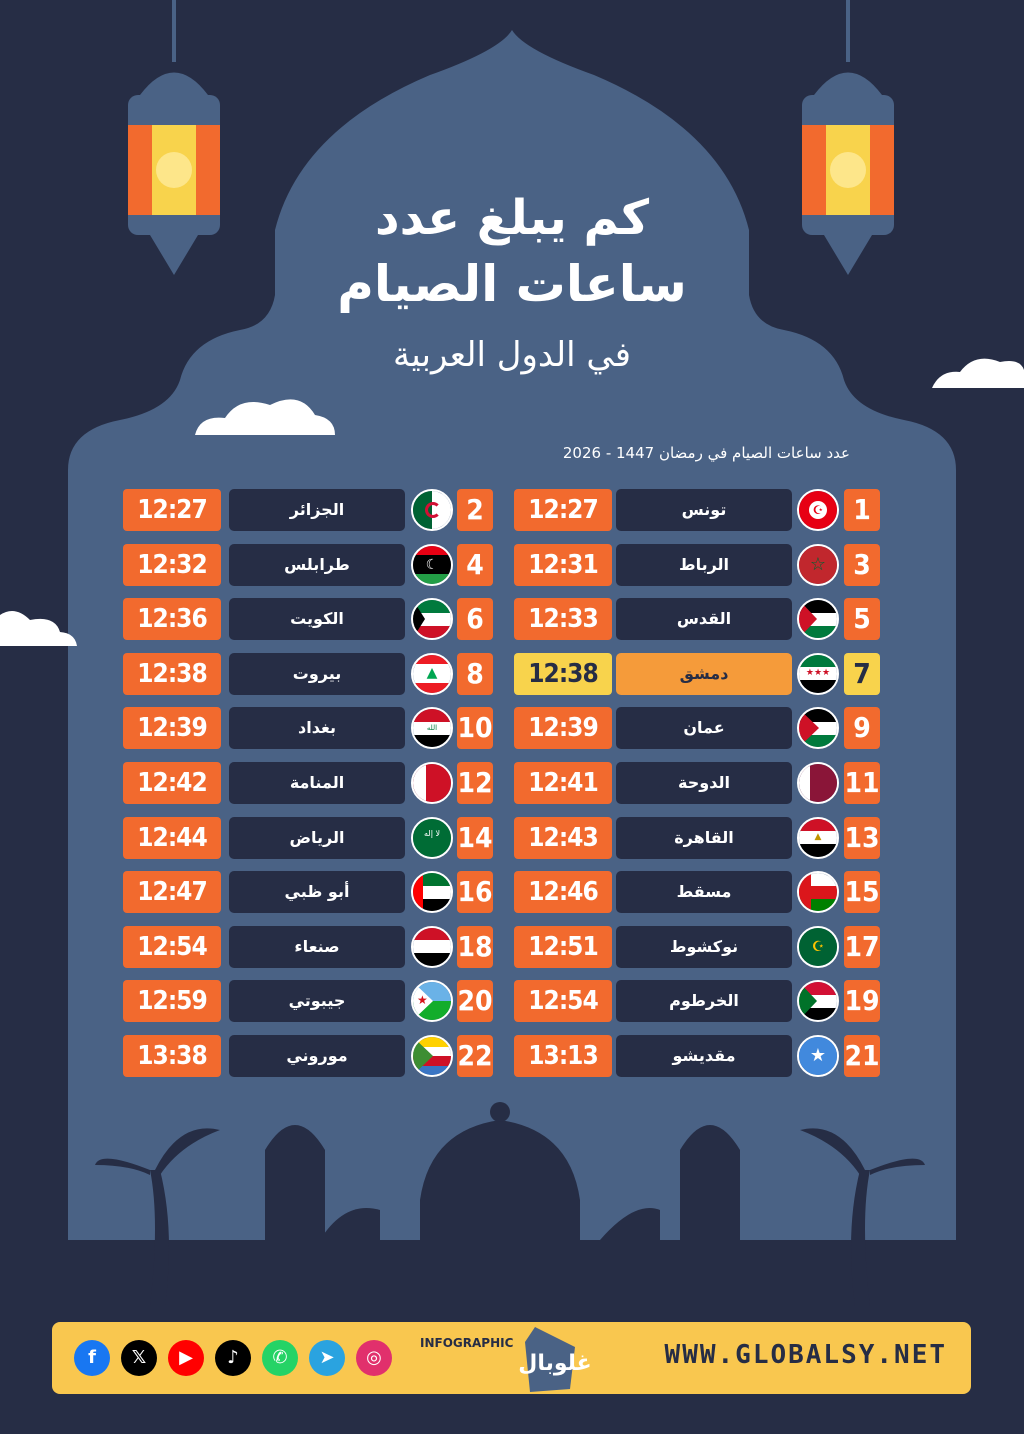 Image resolution: width=1024 pixels, height=1434 pixels. What do you see at coordinates (818, 892) in the screenshot?
I see `oman-flag-icon` at bounding box center [818, 892].